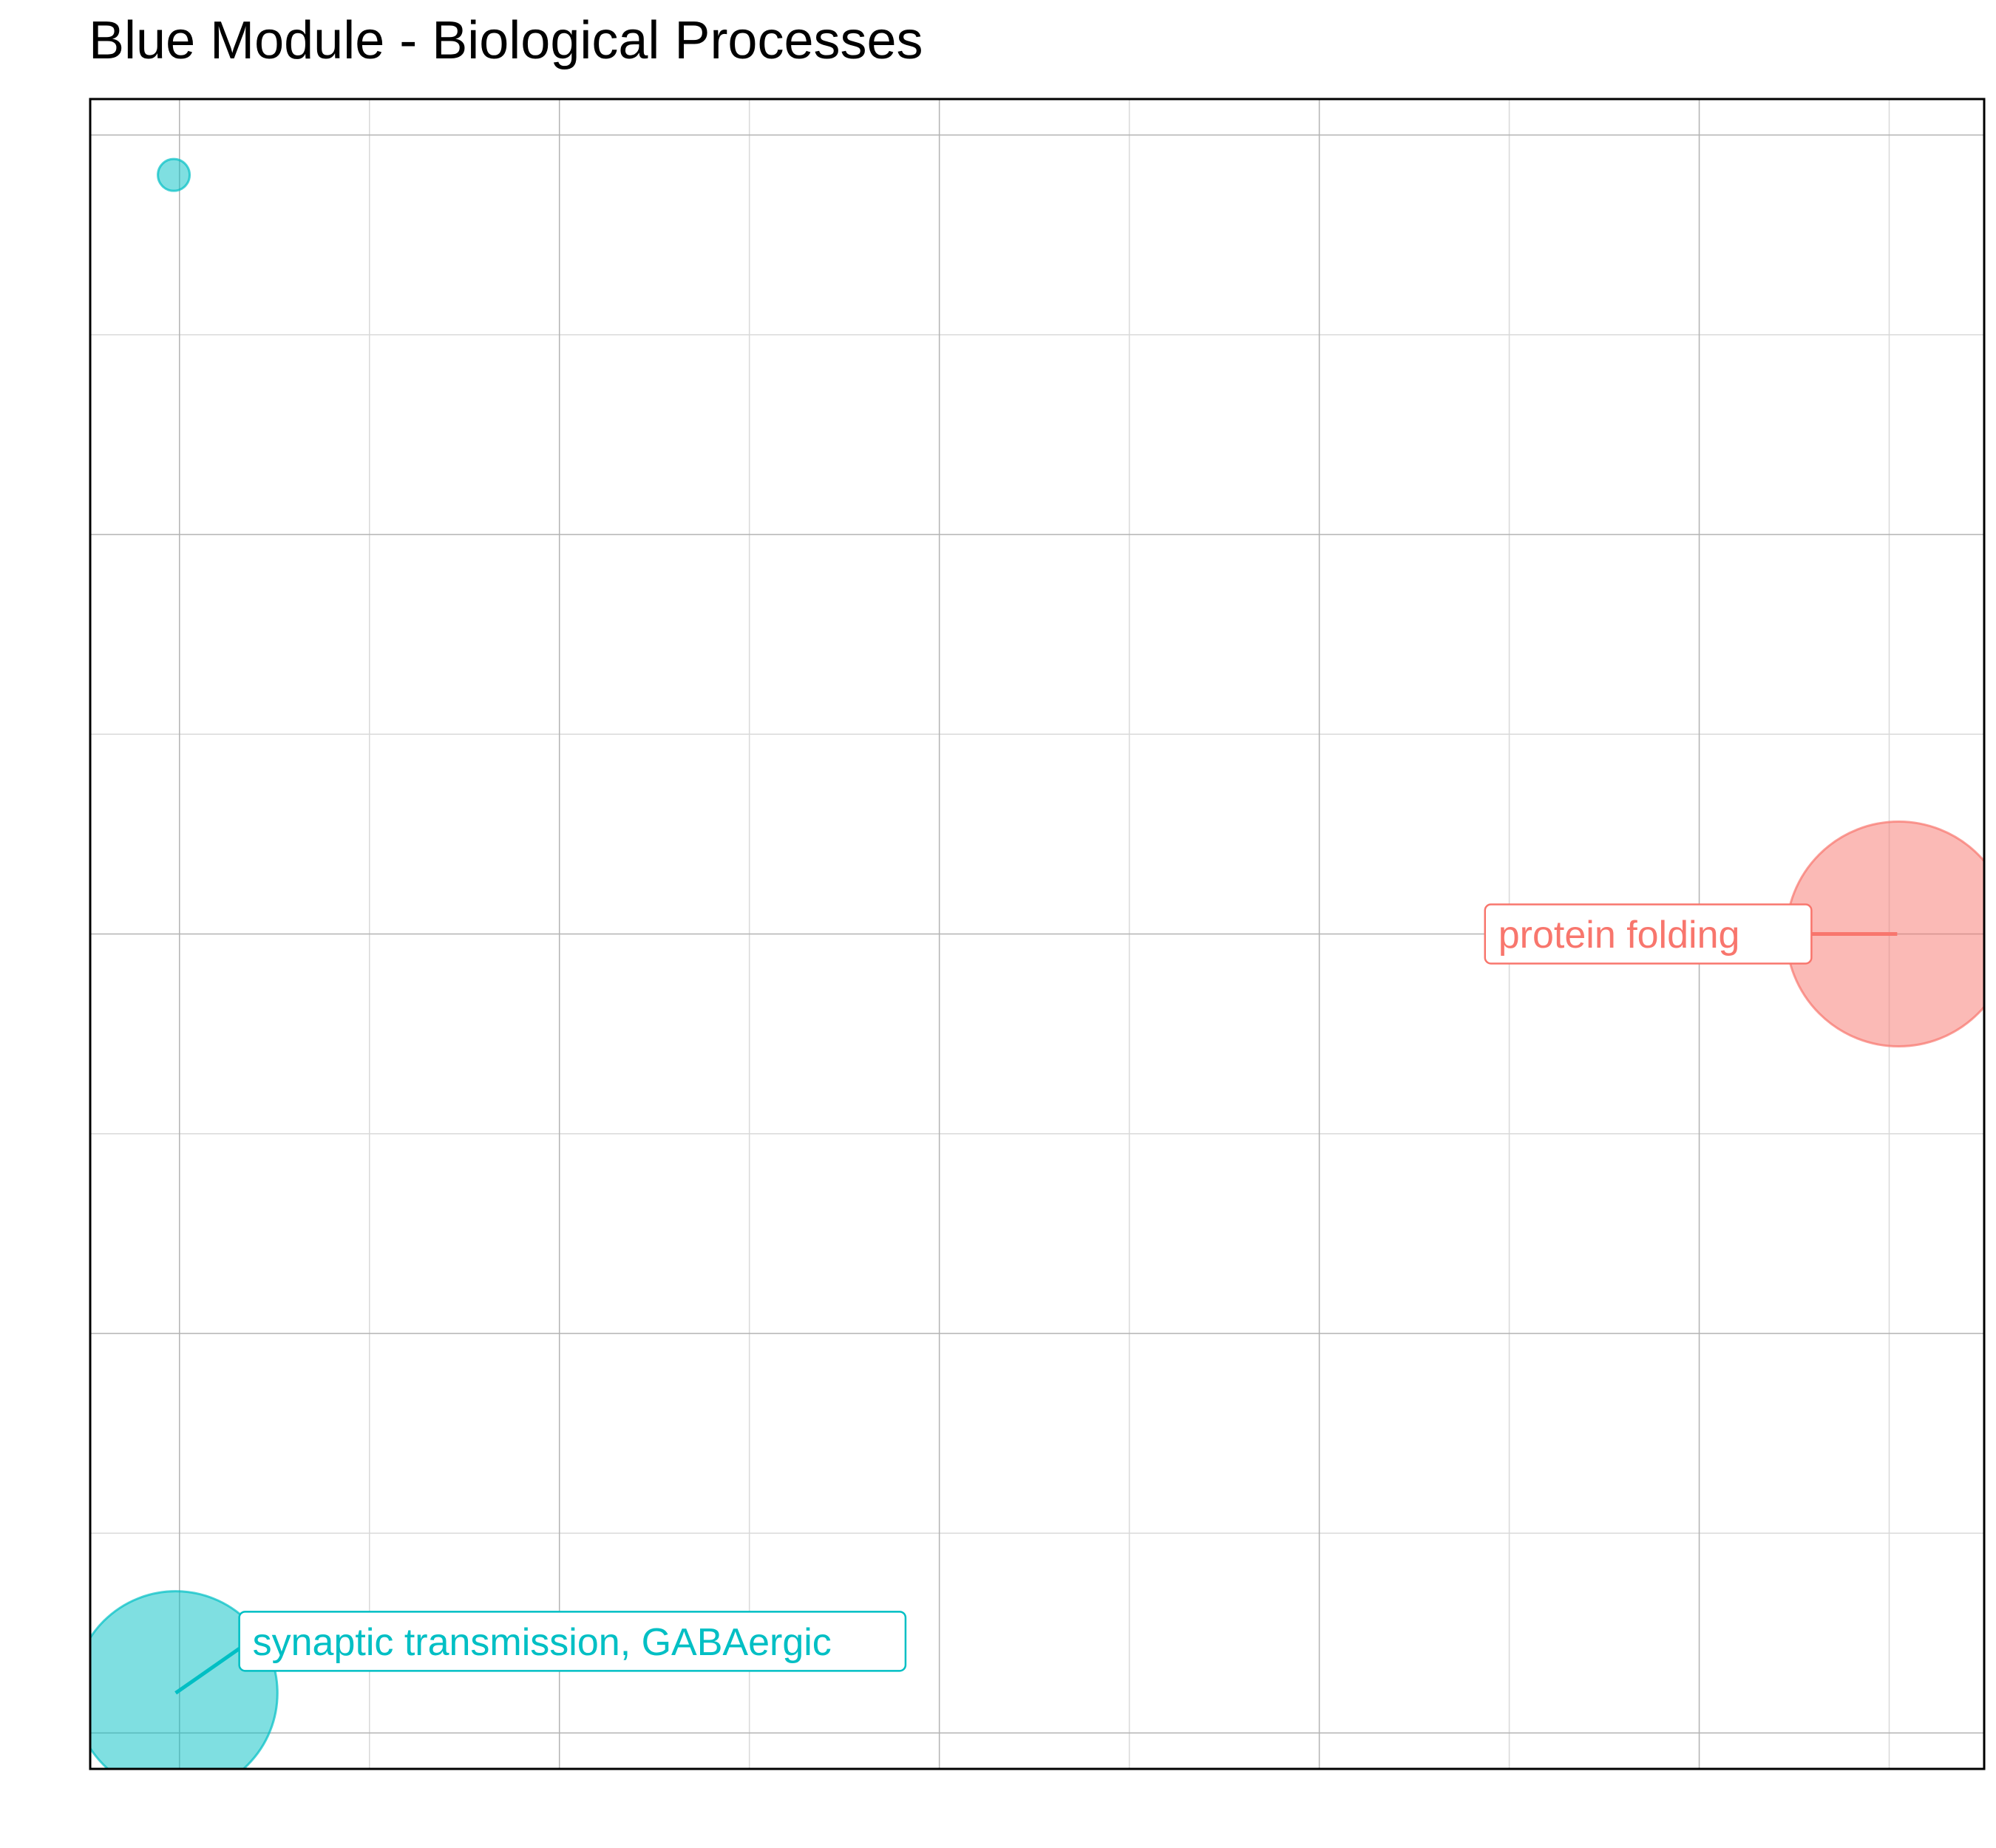 The height and width of the screenshot is (1848, 1996). Describe the element at coordinates (207, 1671) in the screenshot. I see `label-connector` at that location.